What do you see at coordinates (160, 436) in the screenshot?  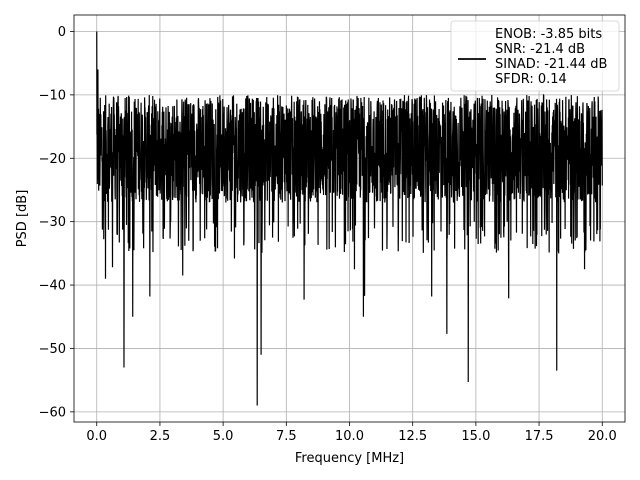 I see `x-tick-label: 2.5` at bounding box center [160, 436].